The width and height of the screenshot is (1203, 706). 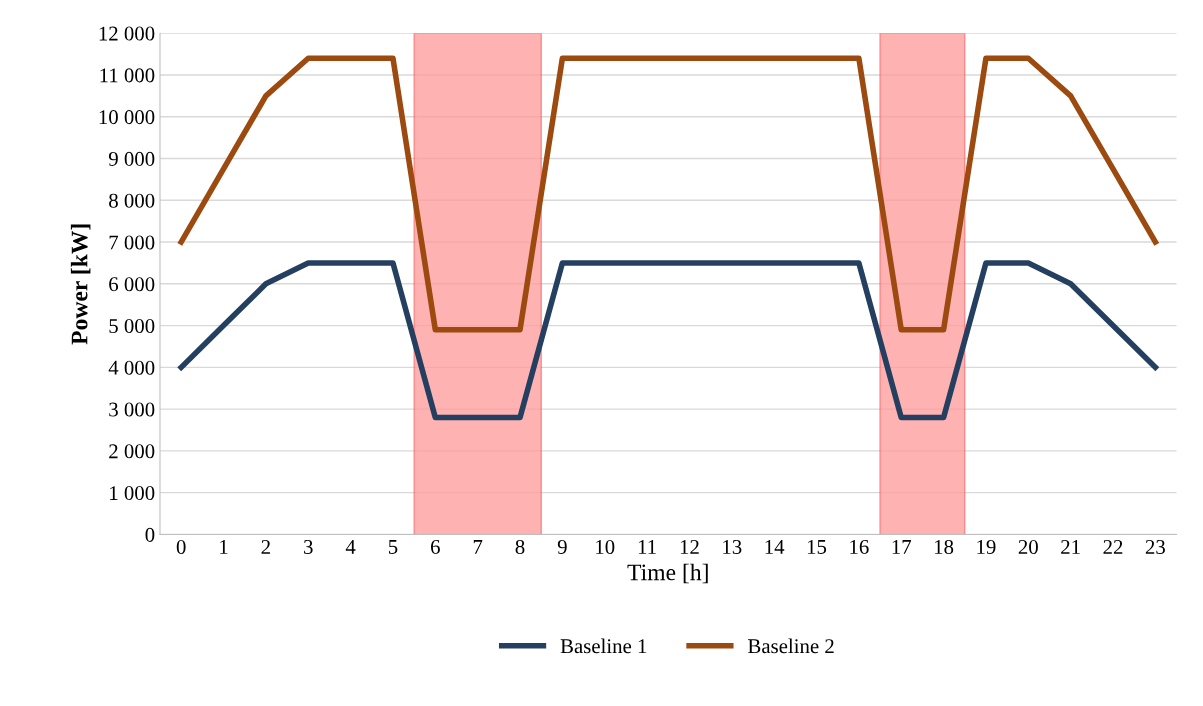 What do you see at coordinates (859, 546) in the screenshot?
I see `x-tick-label: 16` at bounding box center [859, 546].